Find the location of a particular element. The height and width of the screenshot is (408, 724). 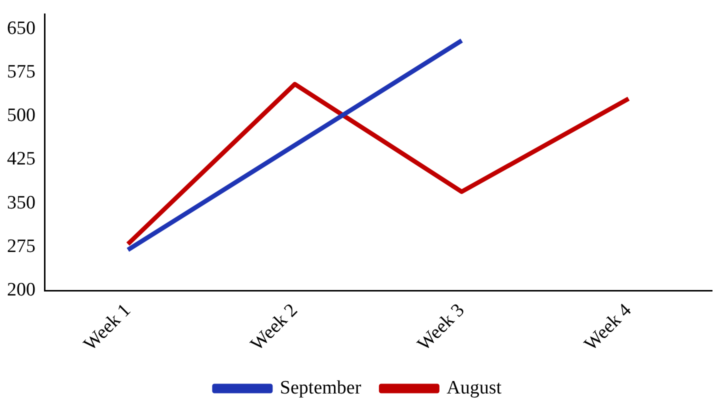

y-tick-label: 350 is located at coordinates (21, 203).